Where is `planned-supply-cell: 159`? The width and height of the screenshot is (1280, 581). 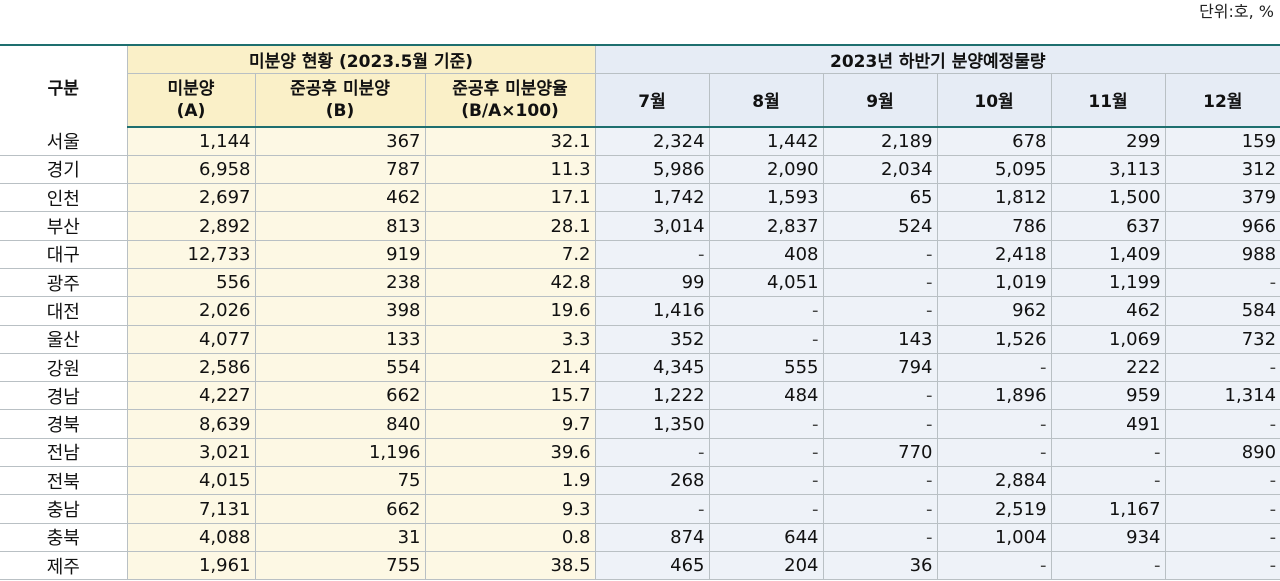
planned-supply-cell: 159 is located at coordinates (1222, 141).